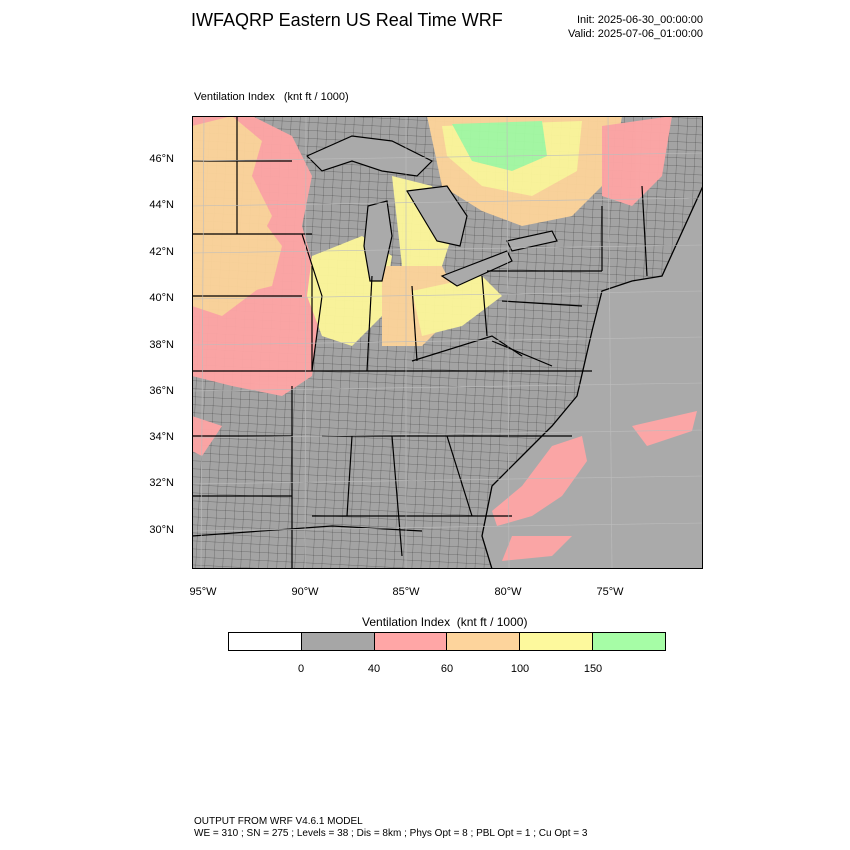  I want to click on valid-time: Valid: 2025-07-06_01:00:00, so click(635, 34).